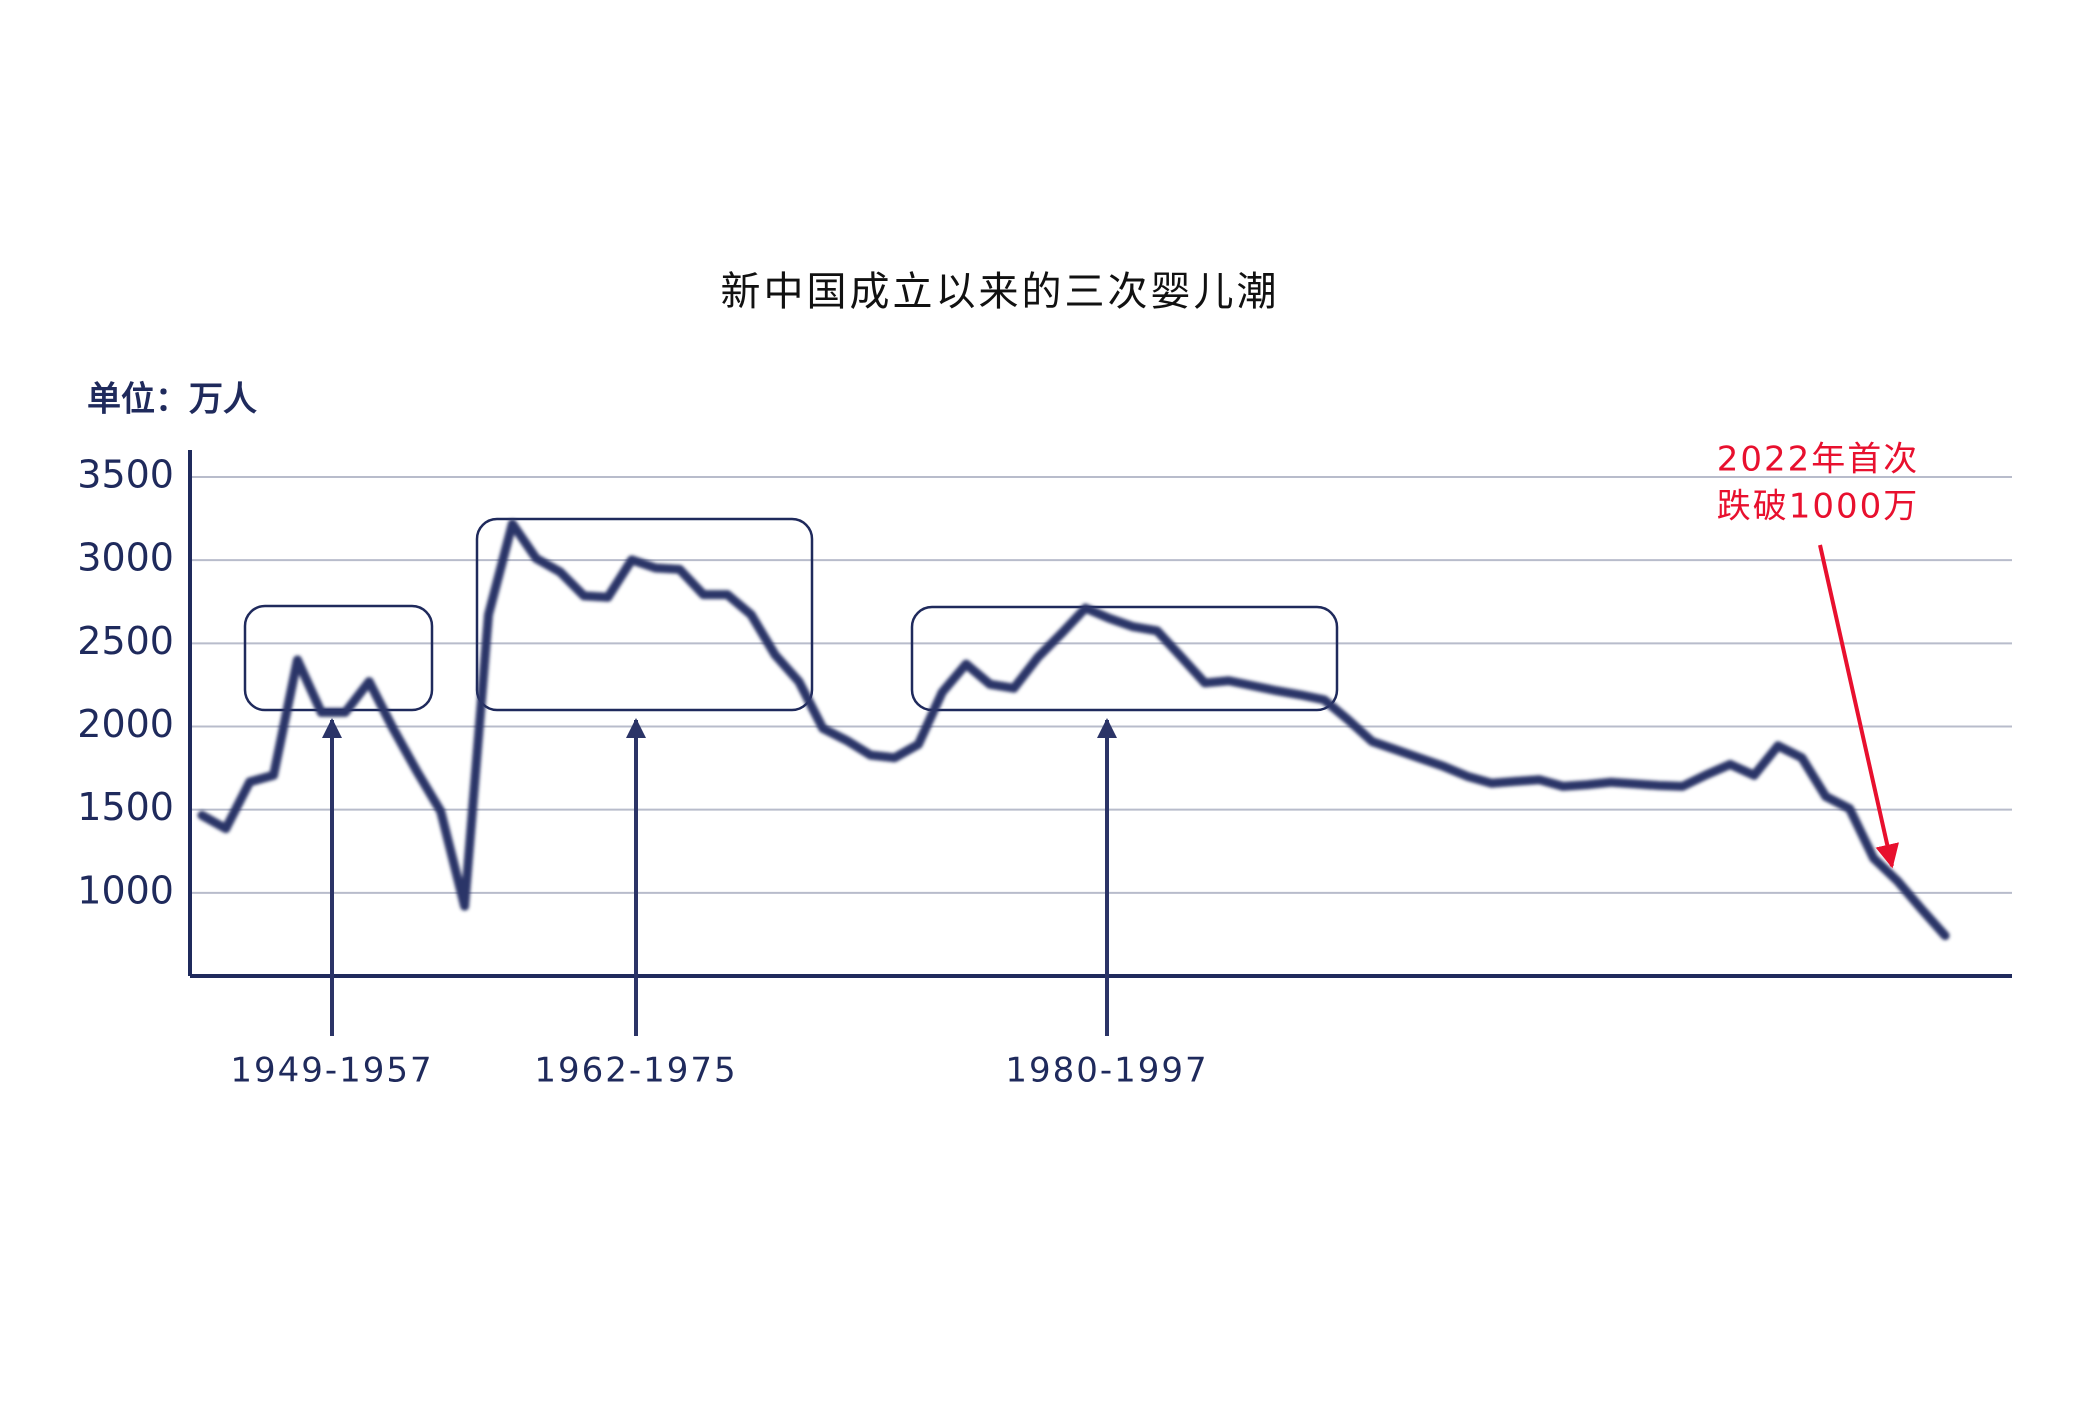 This screenshot has width=2075, height=1415. I want to click on annotation: 跌破1000万, so click(1818, 507).